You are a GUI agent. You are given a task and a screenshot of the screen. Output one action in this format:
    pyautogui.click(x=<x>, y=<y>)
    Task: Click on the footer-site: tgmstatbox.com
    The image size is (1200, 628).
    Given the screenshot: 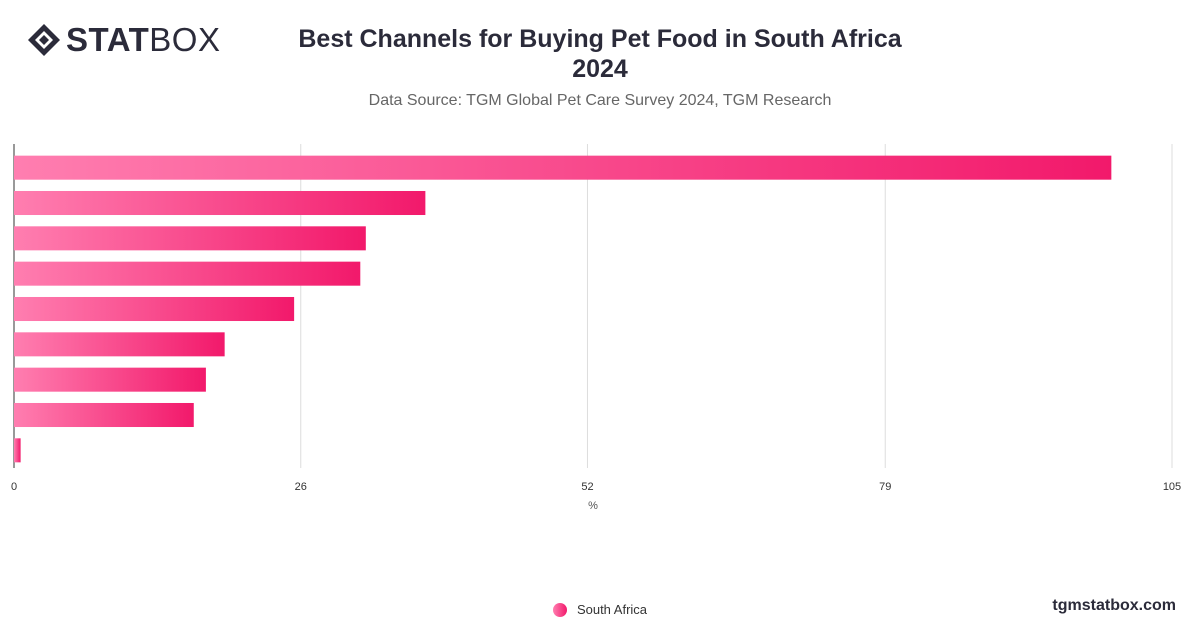 What is the action you would take?
    pyautogui.click(x=1114, y=605)
    